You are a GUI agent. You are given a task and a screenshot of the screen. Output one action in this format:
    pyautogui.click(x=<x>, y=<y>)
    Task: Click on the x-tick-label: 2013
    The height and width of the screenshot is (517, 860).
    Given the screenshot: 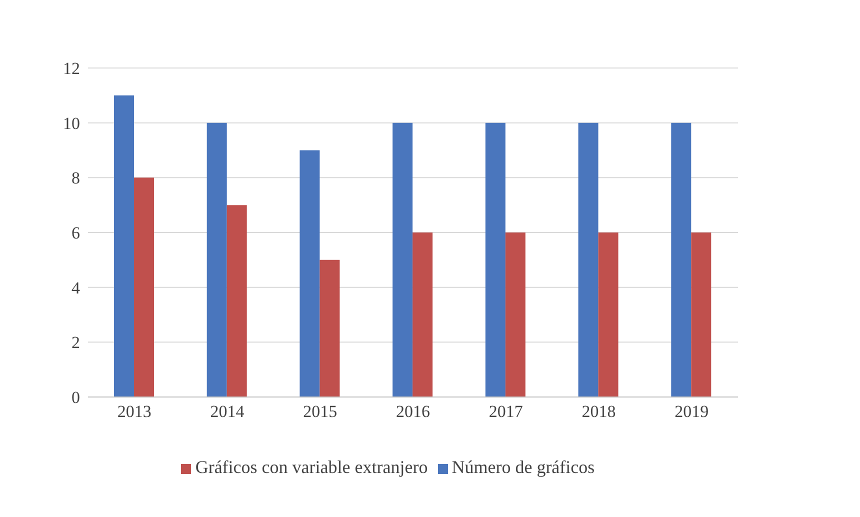 What is the action you would take?
    pyautogui.click(x=134, y=412)
    